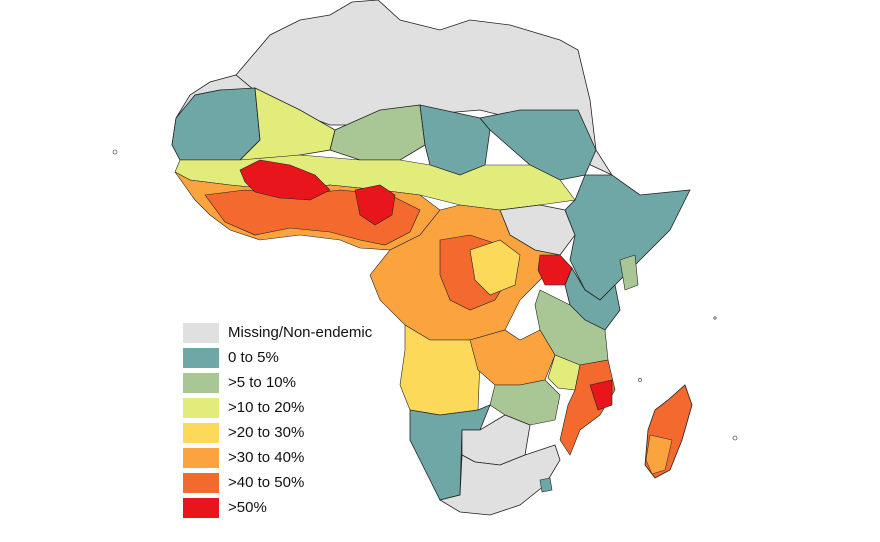 This screenshot has width=880, height=542. What do you see at coordinates (266, 432) in the screenshot?
I see `legend-label: >20 to 30%` at bounding box center [266, 432].